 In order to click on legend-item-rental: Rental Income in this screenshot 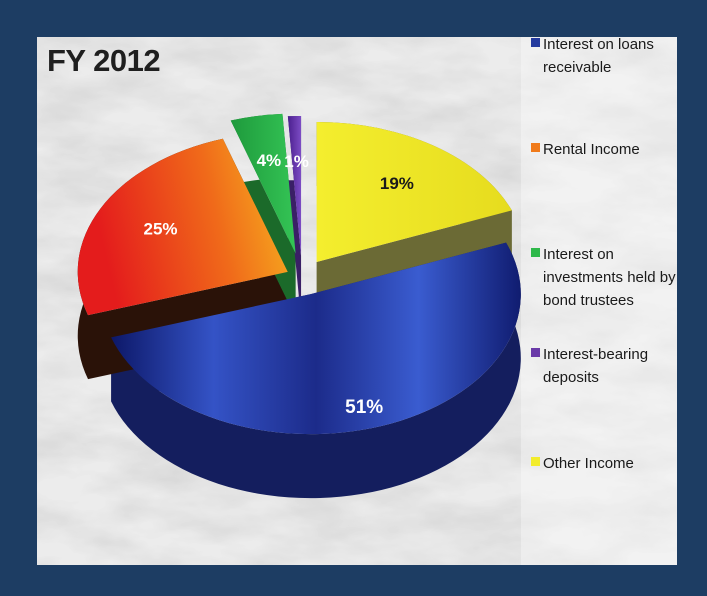, I will do `click(604, 149)`.